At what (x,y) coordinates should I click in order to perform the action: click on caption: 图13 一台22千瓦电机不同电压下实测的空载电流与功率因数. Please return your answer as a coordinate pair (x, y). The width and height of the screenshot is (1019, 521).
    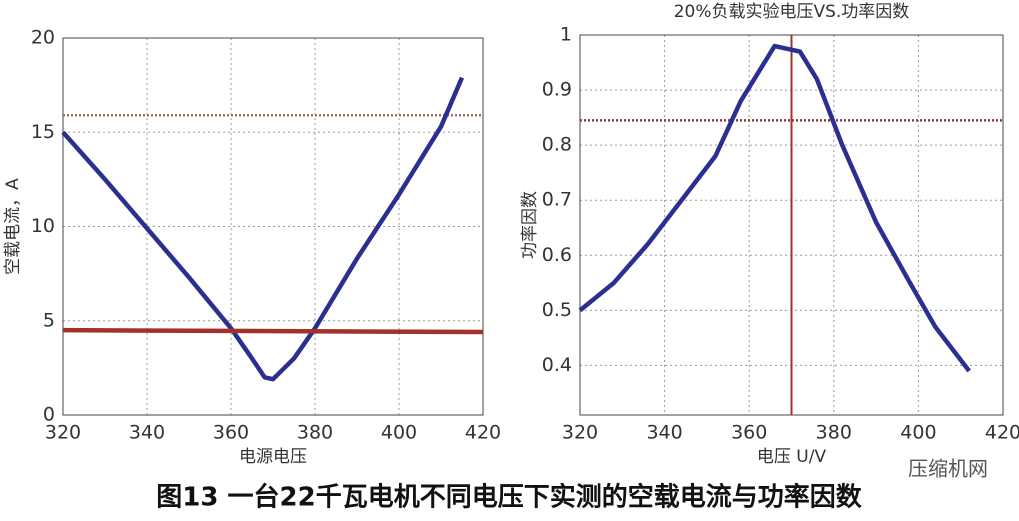
    Looking at the image, I should click on (509, 497).